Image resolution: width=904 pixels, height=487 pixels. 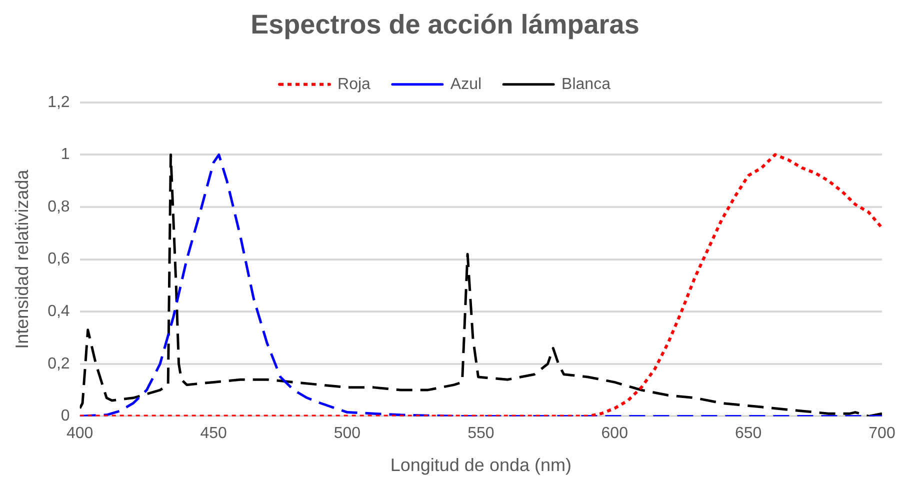 What do you see at coordinates (65, 155) in the screenshot?
I see `y-tick-label: 1` at bounding box center [65, 155].